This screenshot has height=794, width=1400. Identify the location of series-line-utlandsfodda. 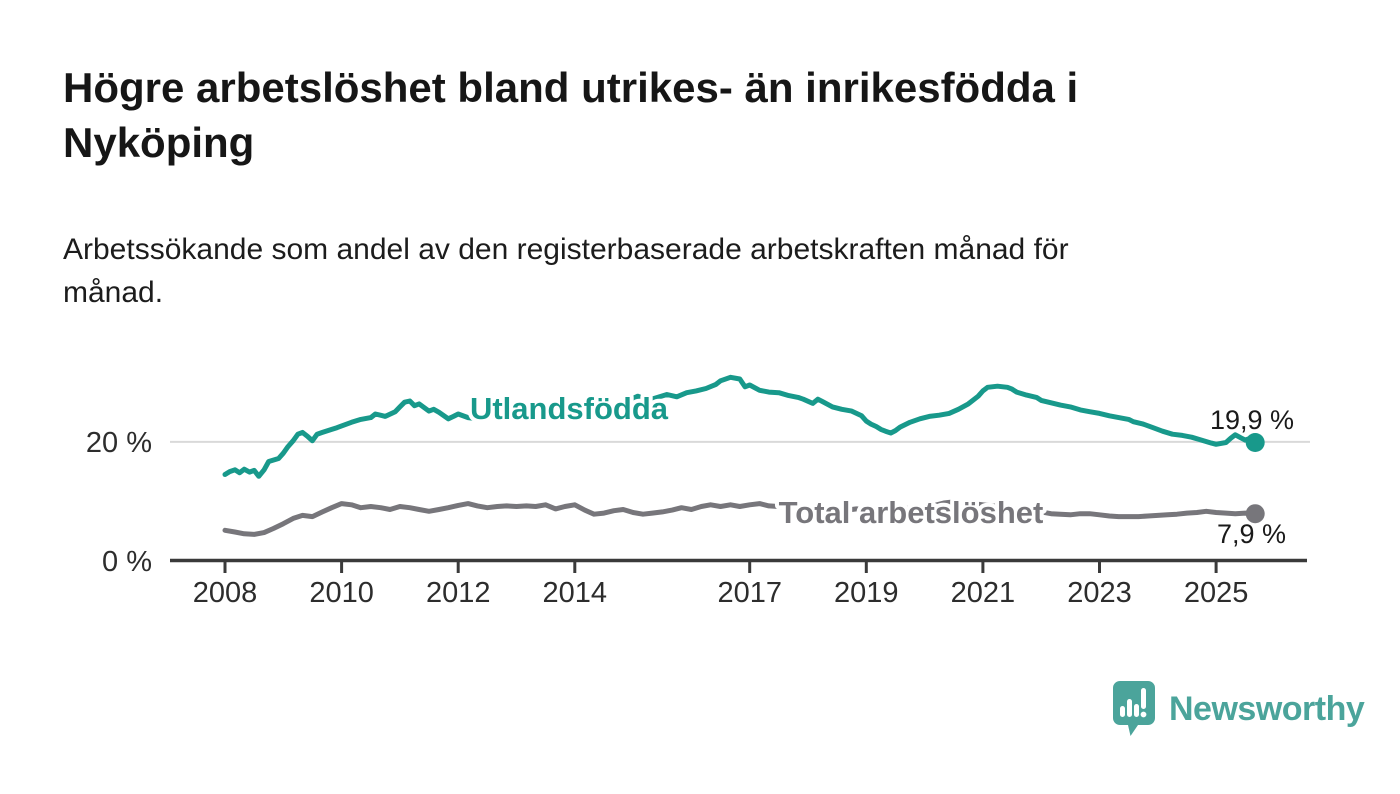
(740, 426).